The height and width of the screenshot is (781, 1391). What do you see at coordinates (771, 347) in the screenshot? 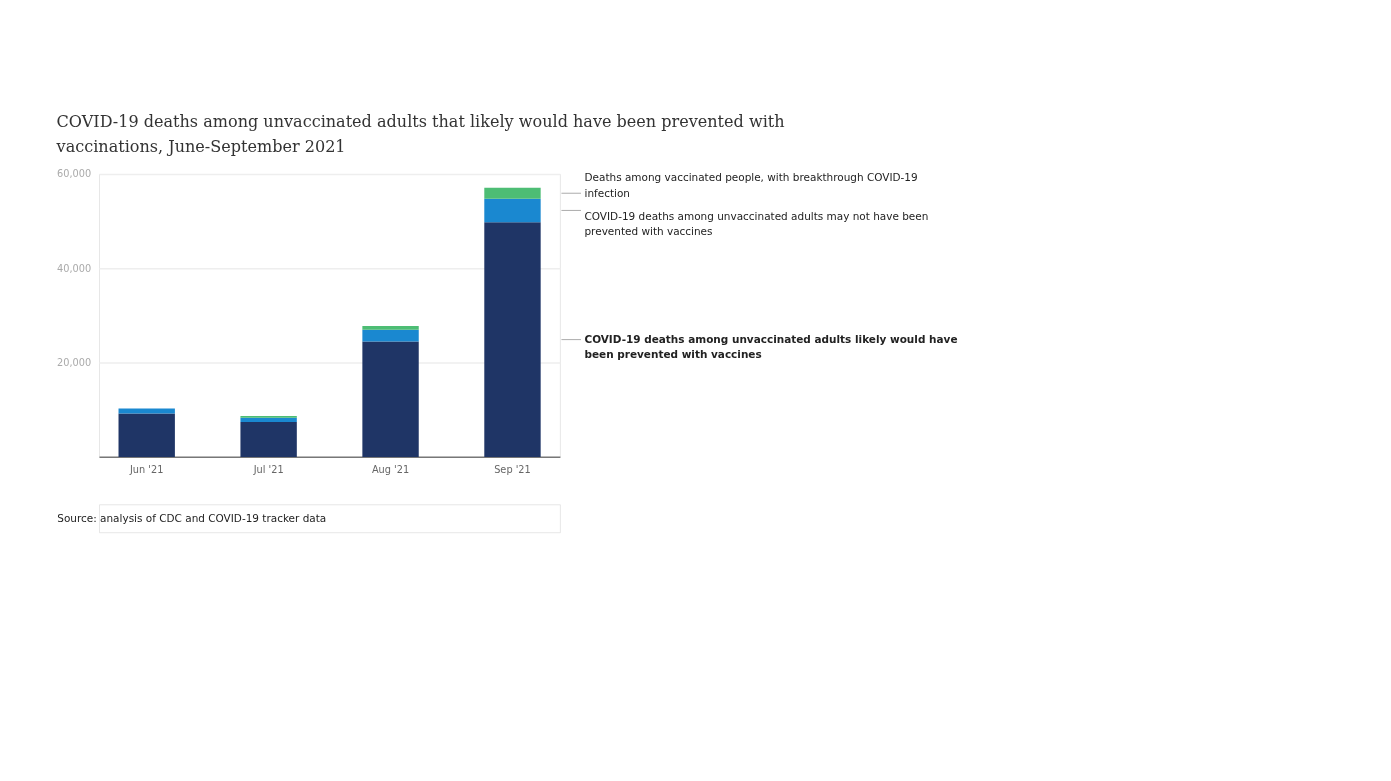
I see `text: COVID-19 deaths among unvaccinated adults likely would have been prevented with vaccines` at bounding box center [771, 347].